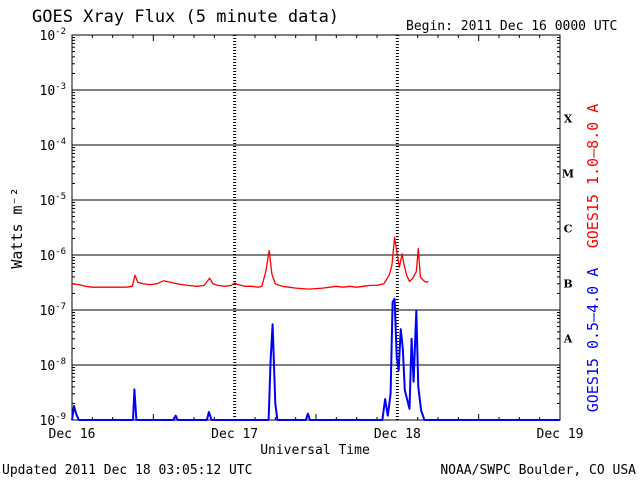 The image size is (640, 480). Describe the element at coordinates (234, 434) in the screenshot. I see `x-tick-label: Dec 17` at that location.